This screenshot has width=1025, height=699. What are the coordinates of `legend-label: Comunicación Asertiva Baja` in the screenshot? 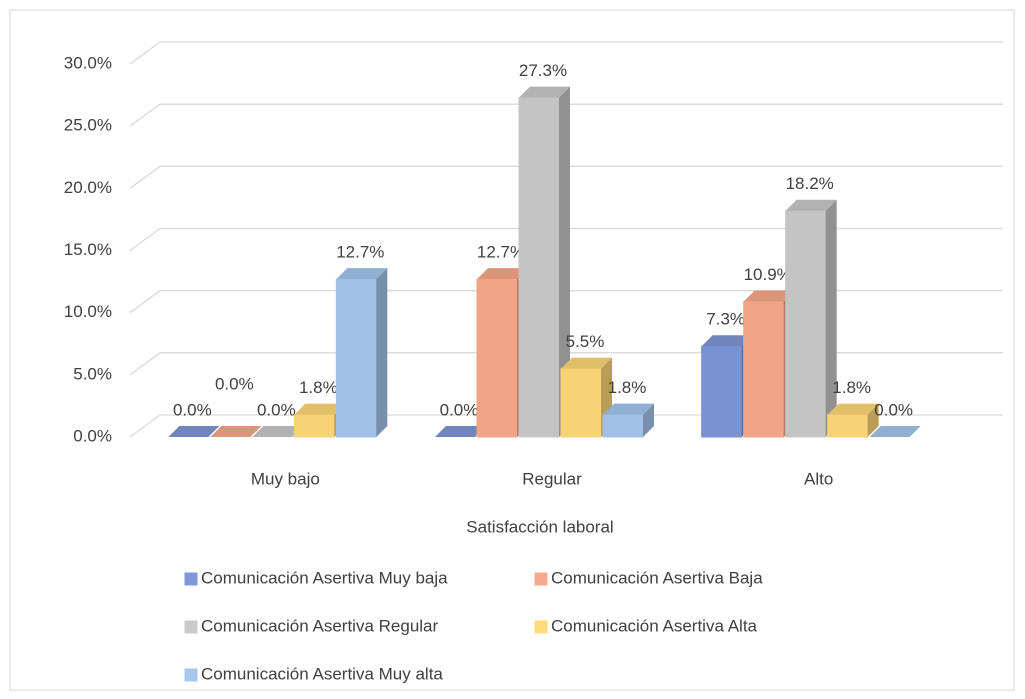 It's located at (657, 577).